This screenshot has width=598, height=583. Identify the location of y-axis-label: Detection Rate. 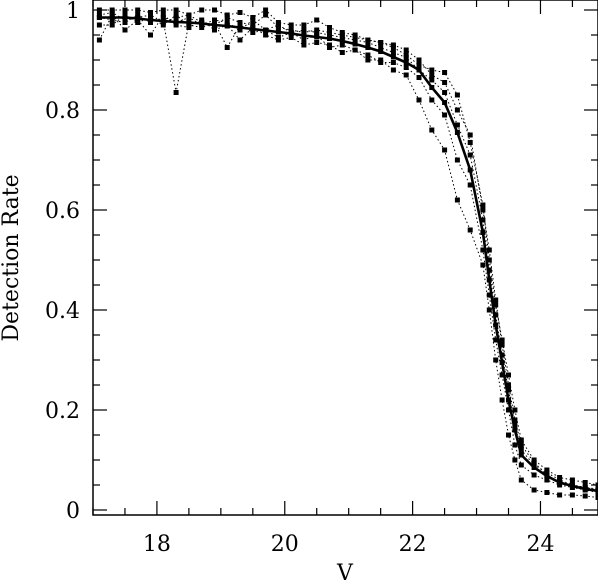
(12, 257).